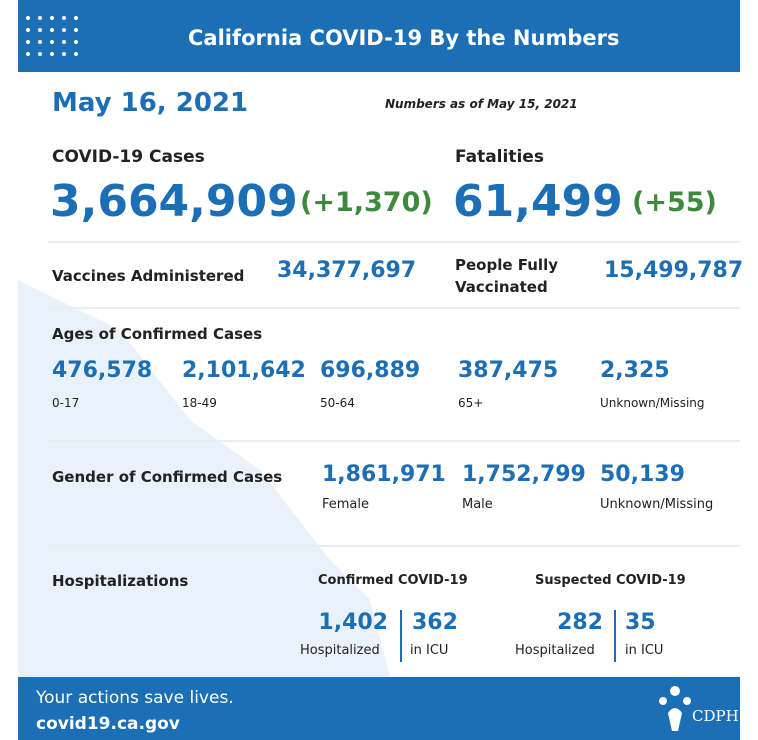 The height and width of the screenshot is (740, 758). Describe the element at coordinates (174, 201) in the screenshot. I see `cases-value: 3,664,909` at that location.